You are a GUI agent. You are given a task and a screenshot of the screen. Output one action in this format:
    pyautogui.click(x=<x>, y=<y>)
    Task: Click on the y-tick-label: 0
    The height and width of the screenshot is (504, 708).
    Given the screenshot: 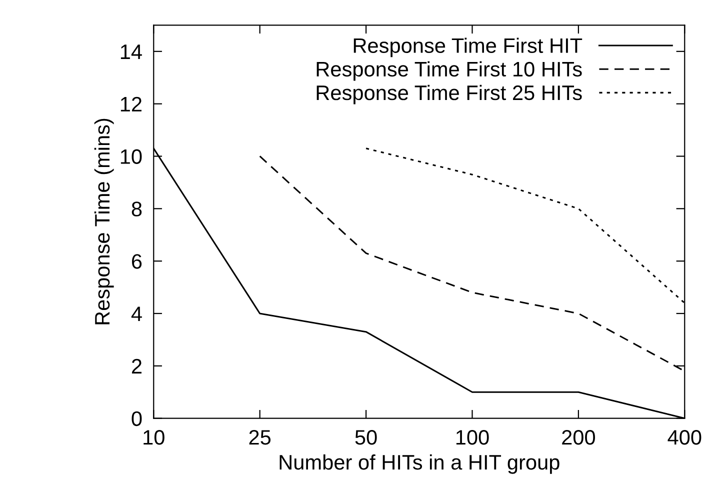 What is the action you would take?
    pyautogui.click(x=137, y=418)
    